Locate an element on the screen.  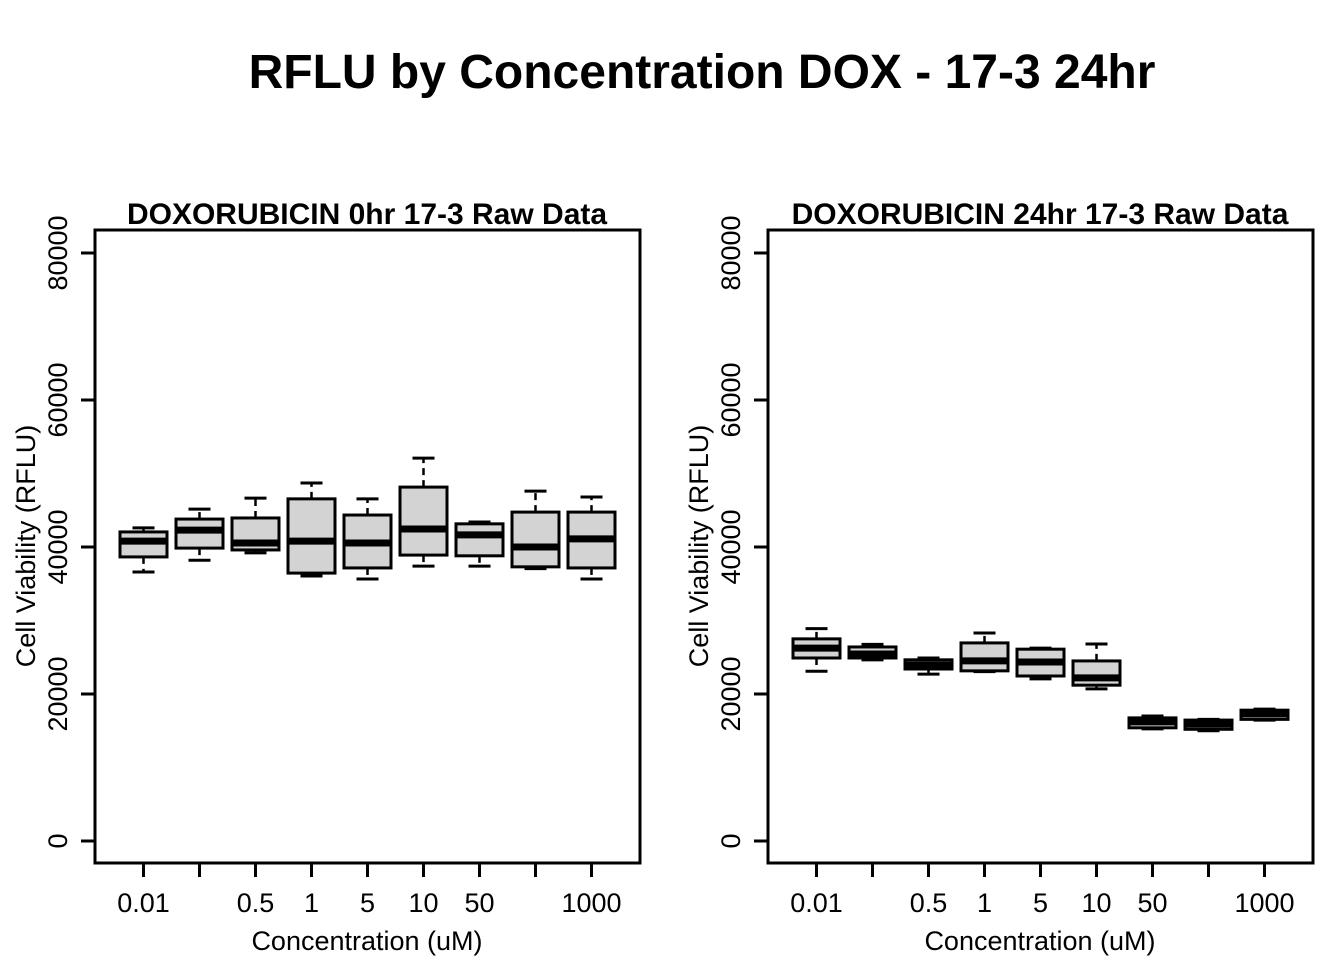
panel-0hr-y-axis-title: Cell Viability (RFLU) is located at coordinates (26, 546).